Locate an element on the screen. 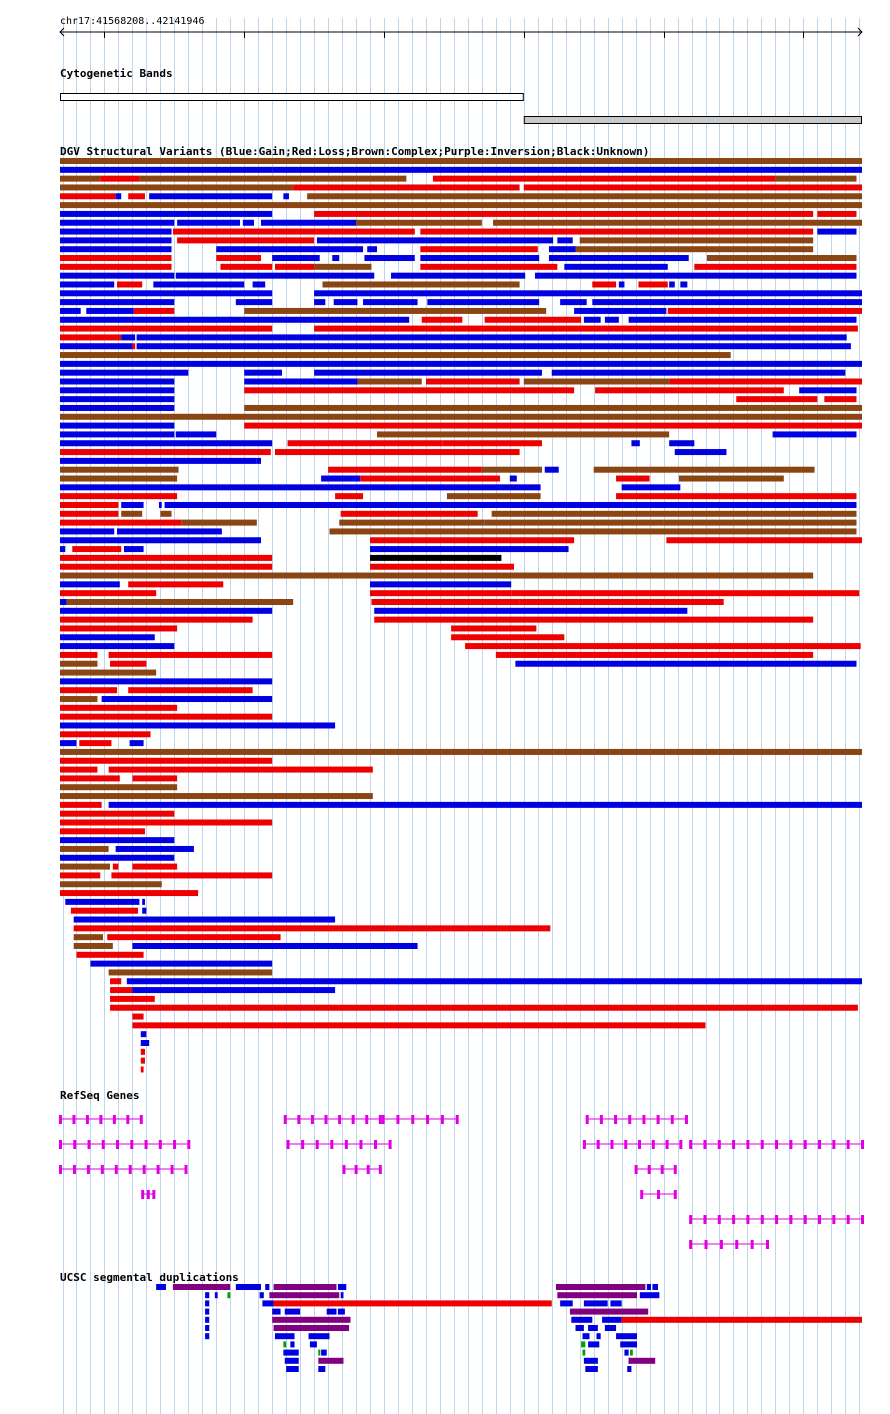 The width and height of the screenshot is (890, 1414). position-ruler: chr17:41568208..42141946 is located at coordinates (461, 27).